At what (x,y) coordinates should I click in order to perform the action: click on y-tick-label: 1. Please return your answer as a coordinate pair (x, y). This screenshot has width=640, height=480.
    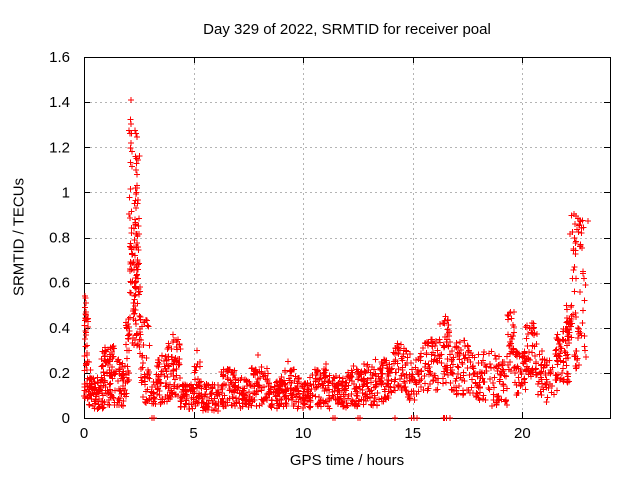
    Looking at the image, I should click on (66, 192).